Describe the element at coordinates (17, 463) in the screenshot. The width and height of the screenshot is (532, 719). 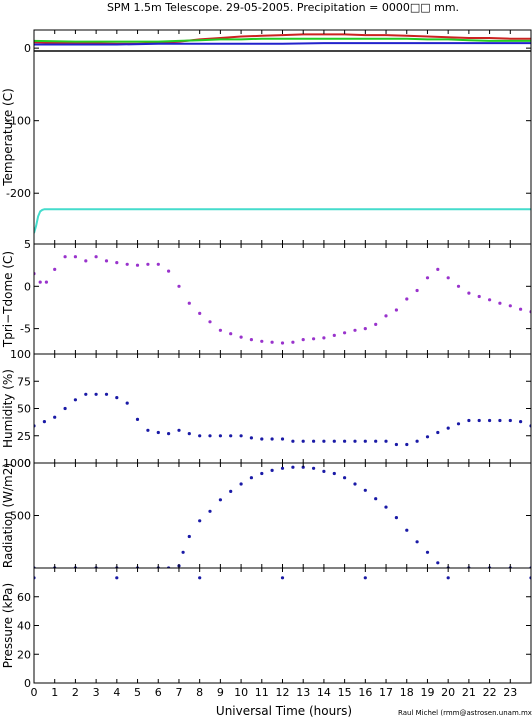
I see `y-tick-label: 1000` at that location.